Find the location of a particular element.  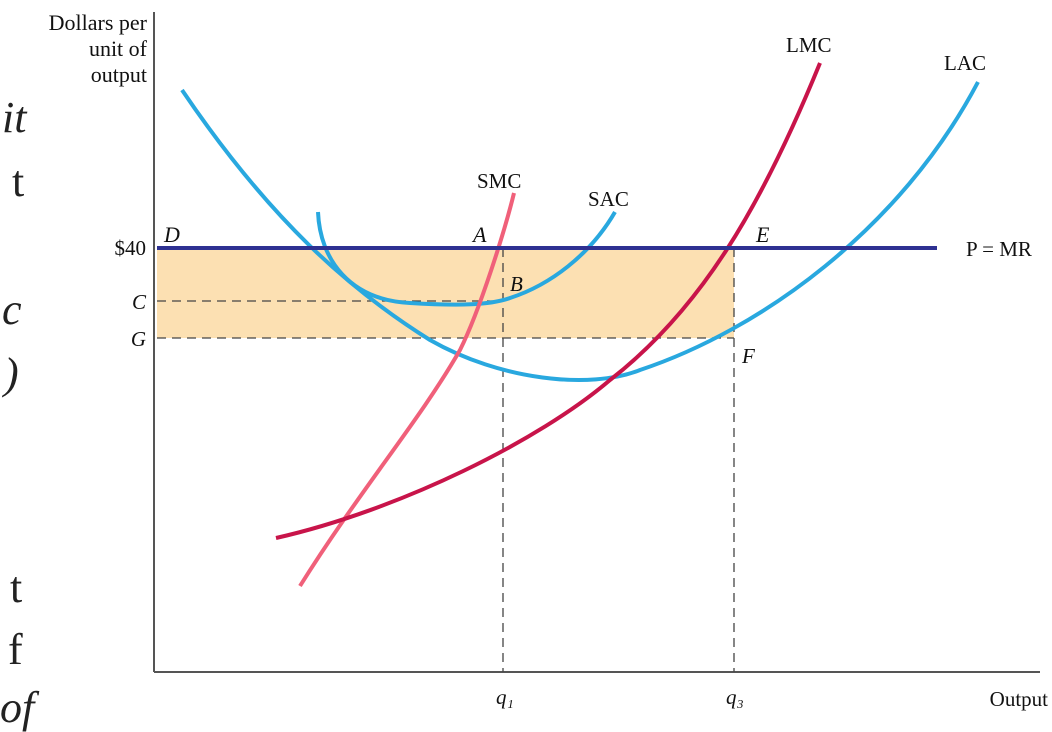

point-label-d: D is located at coordinates (171, 234).